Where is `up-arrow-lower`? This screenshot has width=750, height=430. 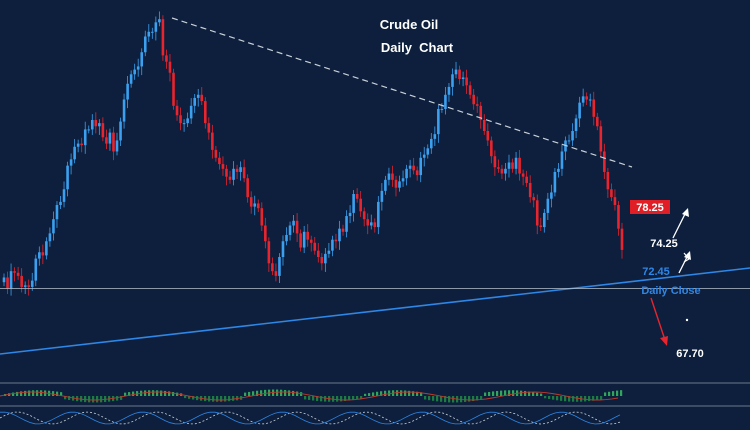 up-arrow-lower is located at coordinates (684, 262).